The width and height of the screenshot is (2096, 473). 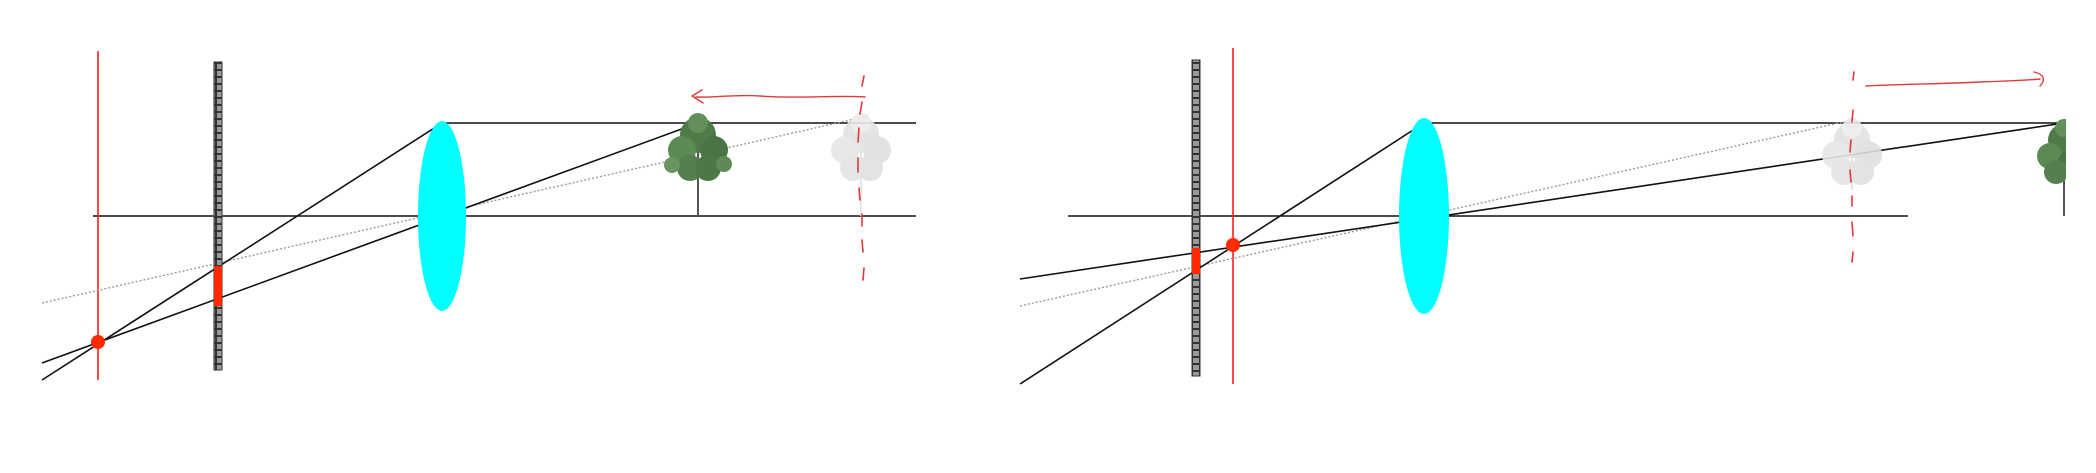 I want to click on panel-edge-mask, so click(x=2081, y=165).